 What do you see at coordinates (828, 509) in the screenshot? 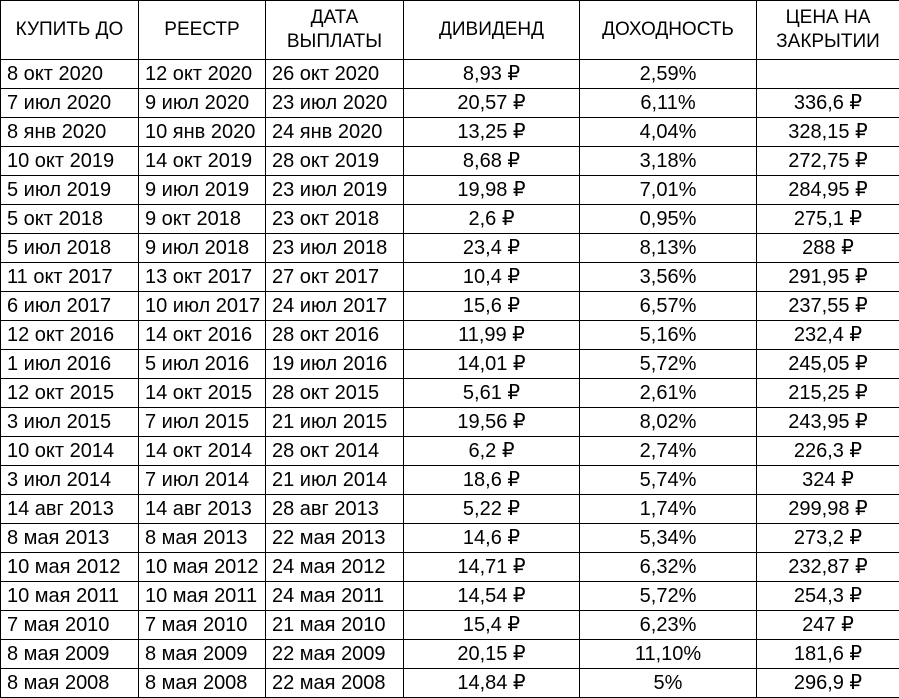
I see `close-price-cell: 299,98 ₽` at bounding box center [828, 509].